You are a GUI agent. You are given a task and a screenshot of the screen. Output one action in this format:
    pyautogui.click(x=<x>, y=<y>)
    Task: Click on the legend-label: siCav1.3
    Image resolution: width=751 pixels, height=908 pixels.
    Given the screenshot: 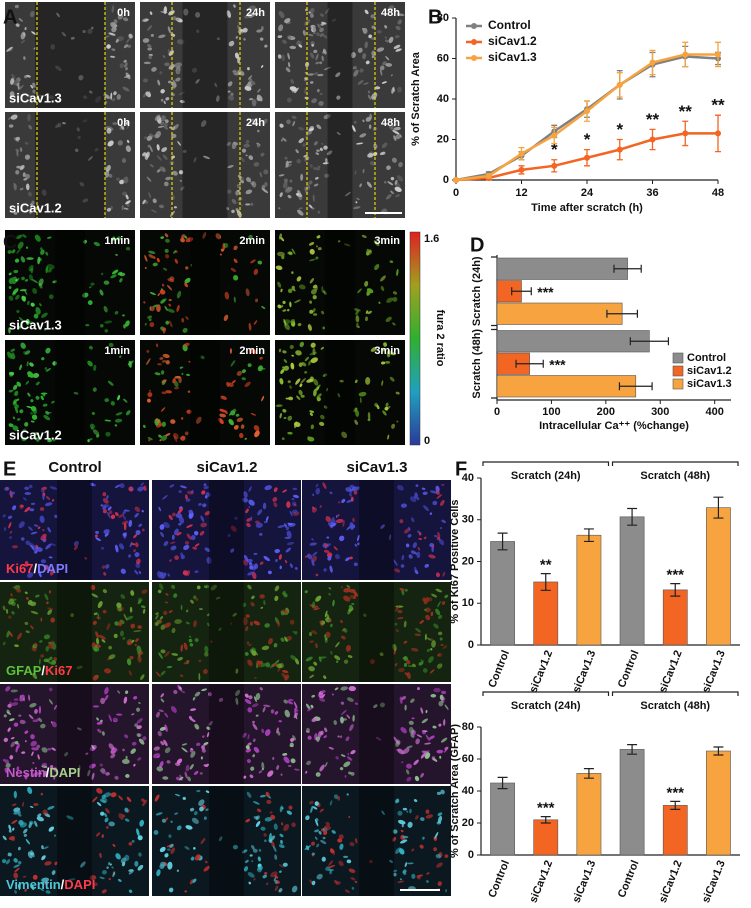 What is the action you would take?
    pyautogui.click(x=512, y=57)
    